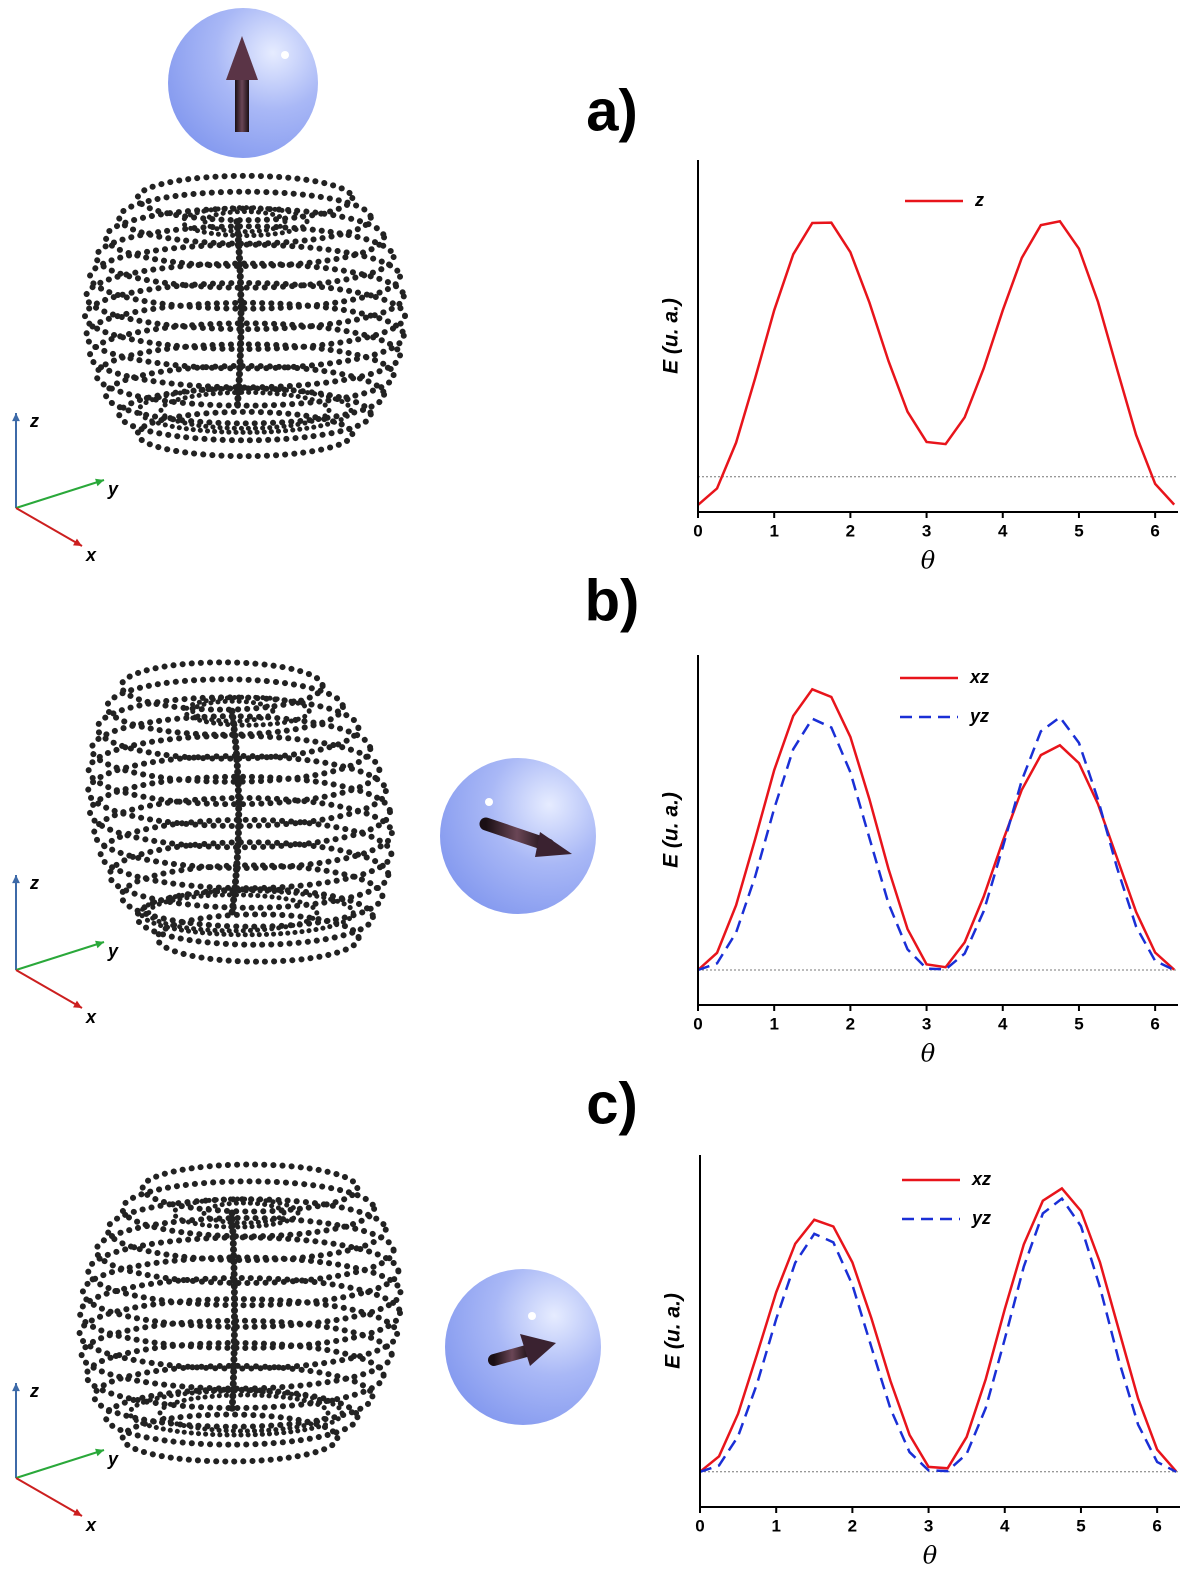 This screenshot has width=1202, height=1591. I want to click on legend-label: z, so click(979, 200).